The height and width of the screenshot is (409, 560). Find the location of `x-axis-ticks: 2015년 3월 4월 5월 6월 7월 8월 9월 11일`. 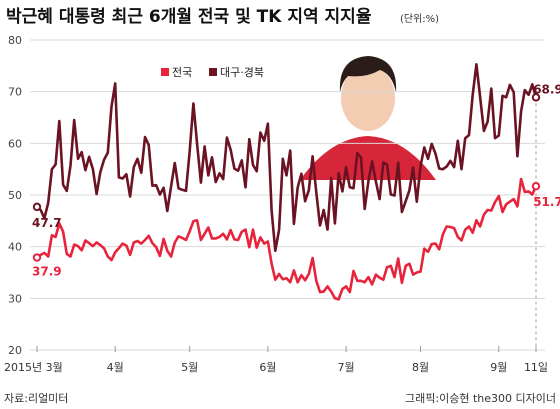

x-axis-ticks: 2015년 3월 4월 5월 6월 7월 8월 9월 11일 is located at coordinates (276, 360).